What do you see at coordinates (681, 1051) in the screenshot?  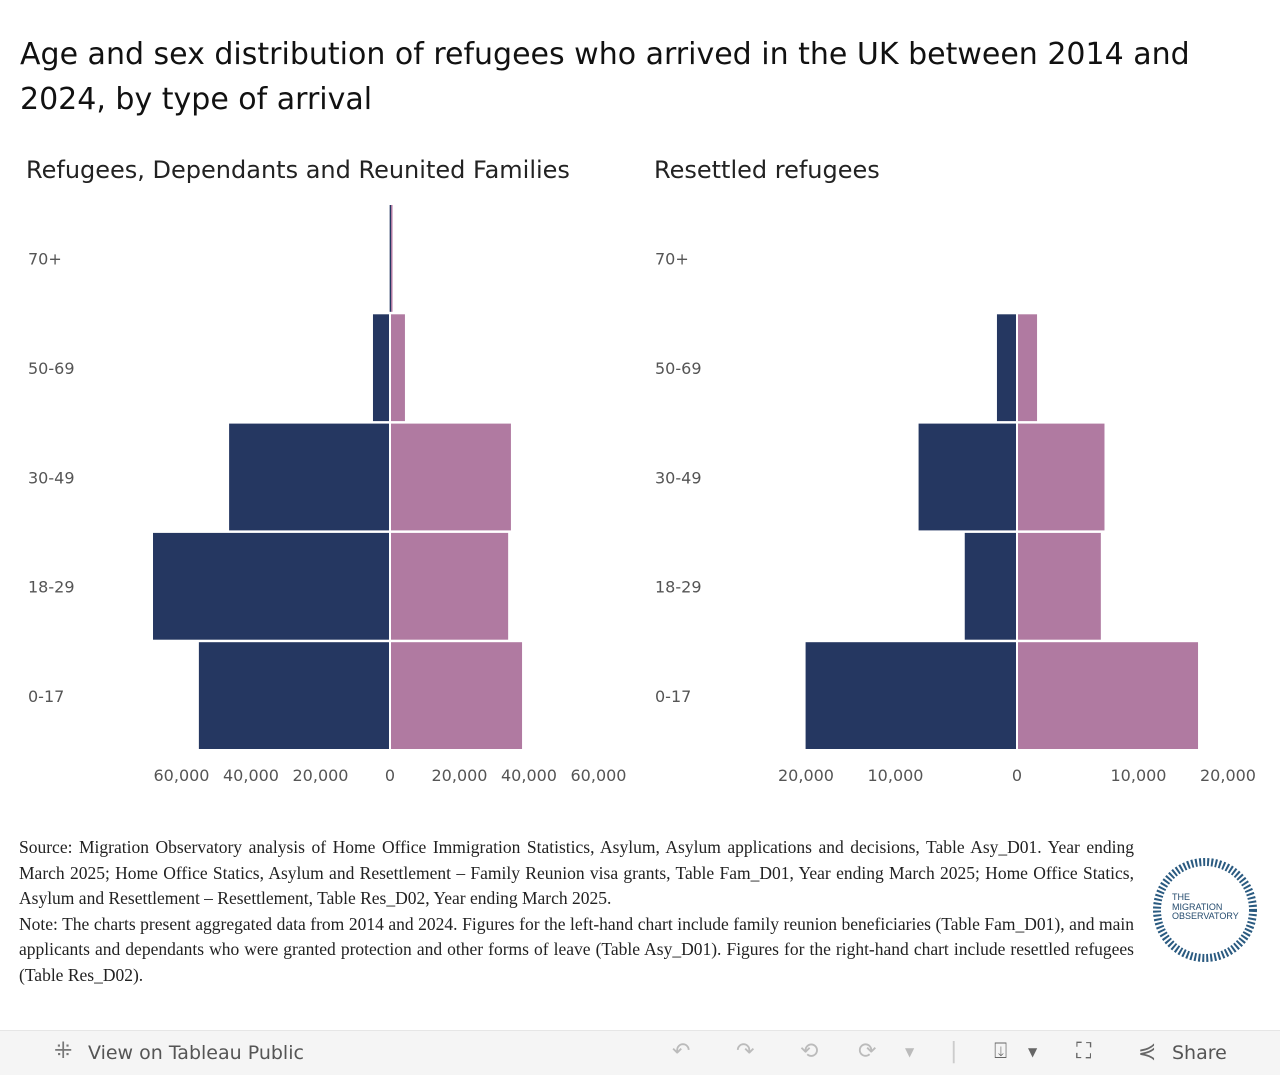 I see `undo-icon: ↶` at bounding box center [681, 1051].